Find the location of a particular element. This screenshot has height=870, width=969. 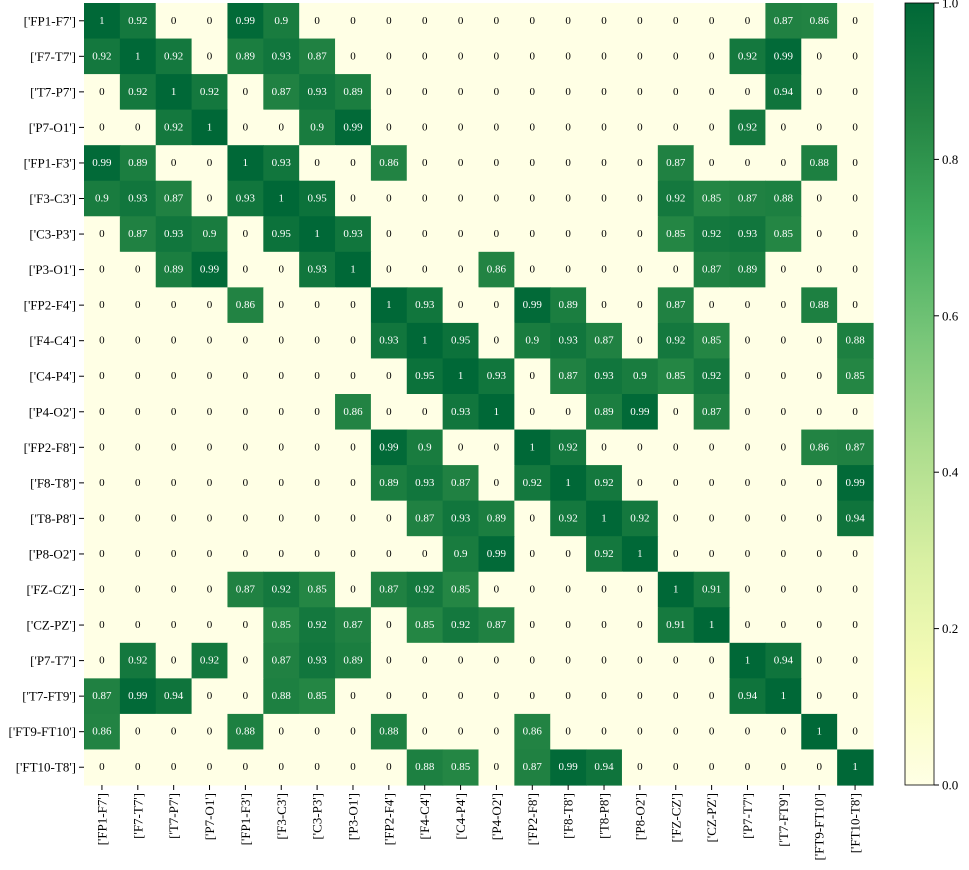

cell-value-label: 0.92 is located at coordinates (675, 199).